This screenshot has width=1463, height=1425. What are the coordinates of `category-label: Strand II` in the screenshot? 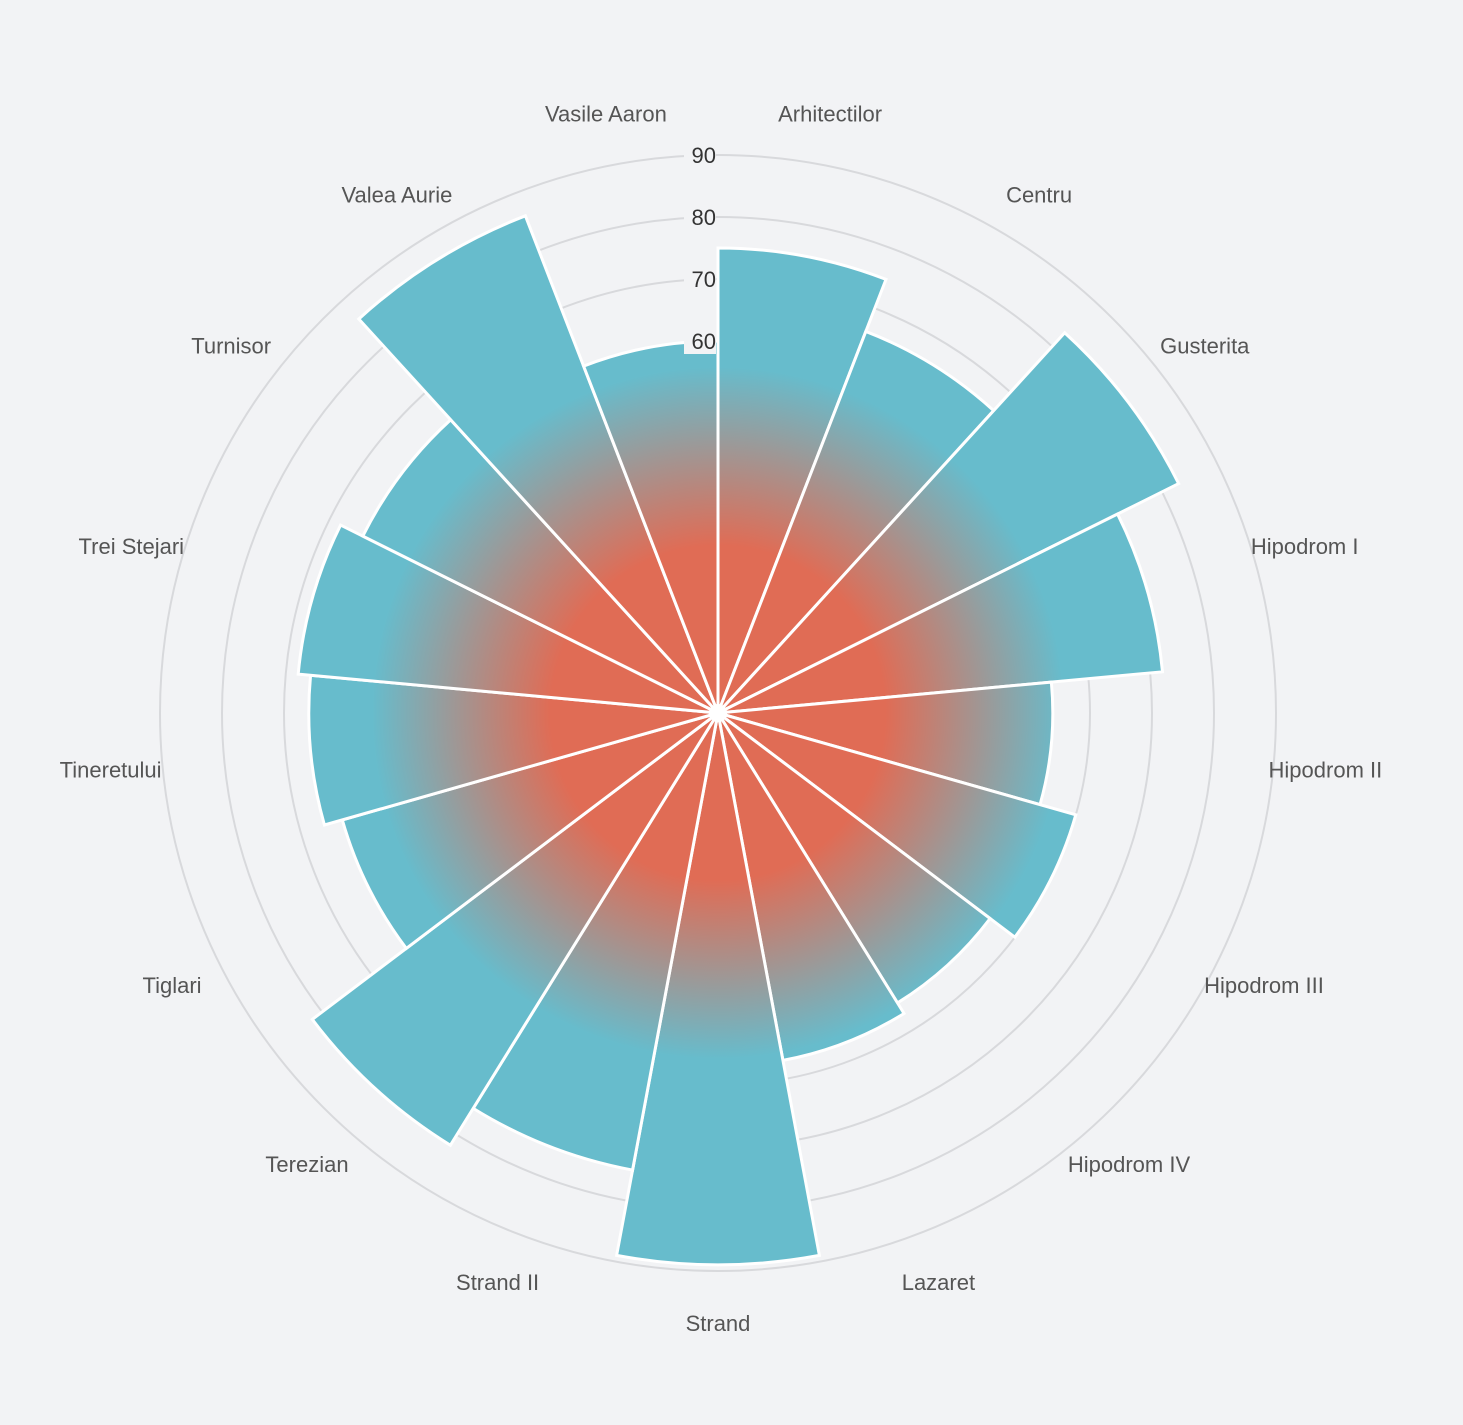 It's located at (497, 1282).